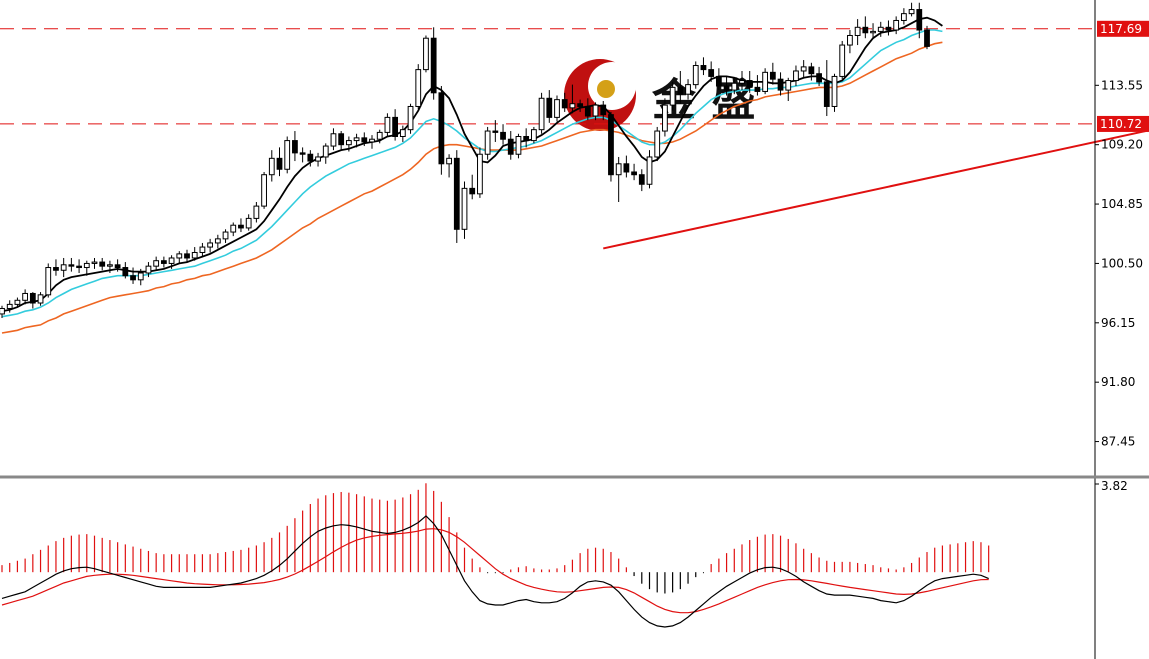  What do you see at coordinates (547, 76) in the screenshot?
I see `horizontal-levels` at bounding box center [547, 76].